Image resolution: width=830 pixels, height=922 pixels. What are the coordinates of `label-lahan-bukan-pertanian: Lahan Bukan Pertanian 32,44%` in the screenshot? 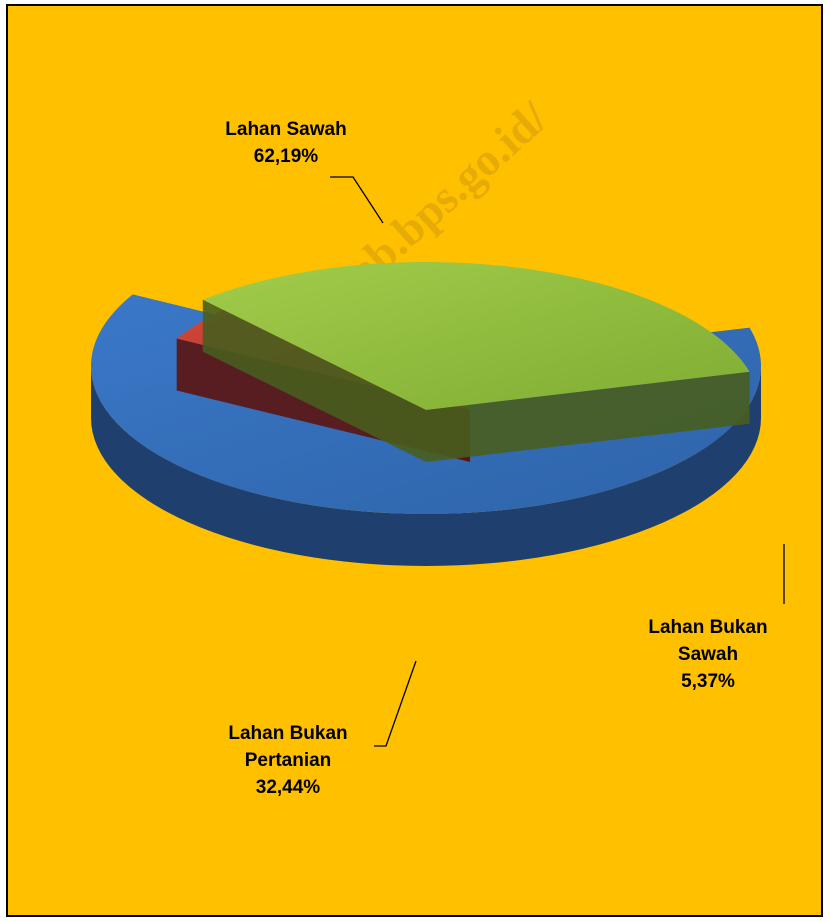 It's located at (288, 760).